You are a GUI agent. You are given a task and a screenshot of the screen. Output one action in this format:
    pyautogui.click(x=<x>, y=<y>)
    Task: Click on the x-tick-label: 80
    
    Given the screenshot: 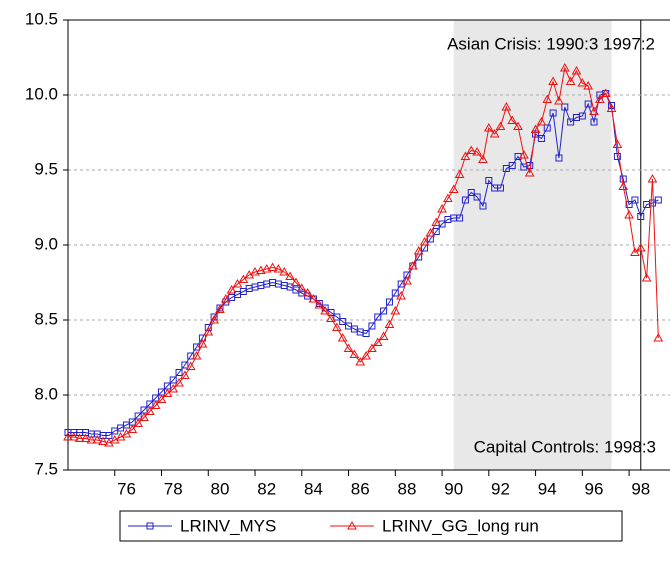 What is the action you would take?
    pyautogui.click(x=220, y=488)
    